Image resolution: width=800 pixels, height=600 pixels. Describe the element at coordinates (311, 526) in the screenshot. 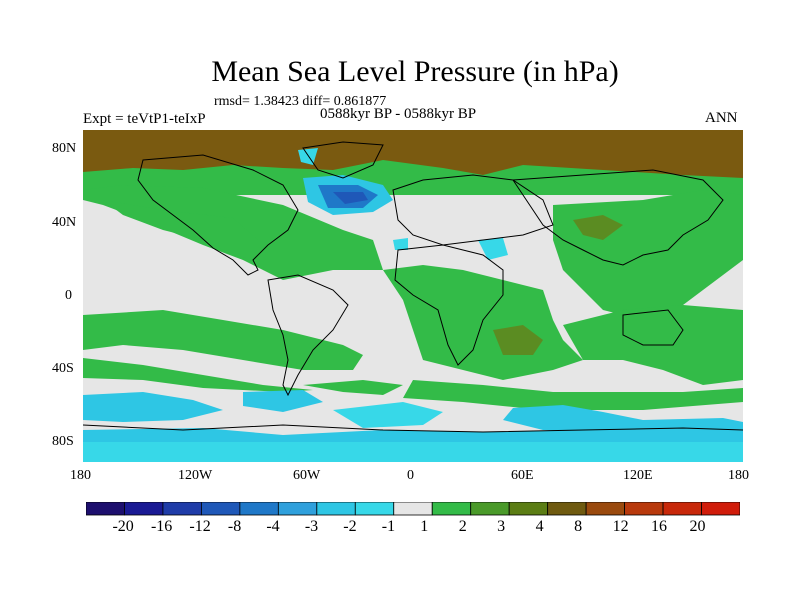

I see `colorbar-label: -3` at that location.